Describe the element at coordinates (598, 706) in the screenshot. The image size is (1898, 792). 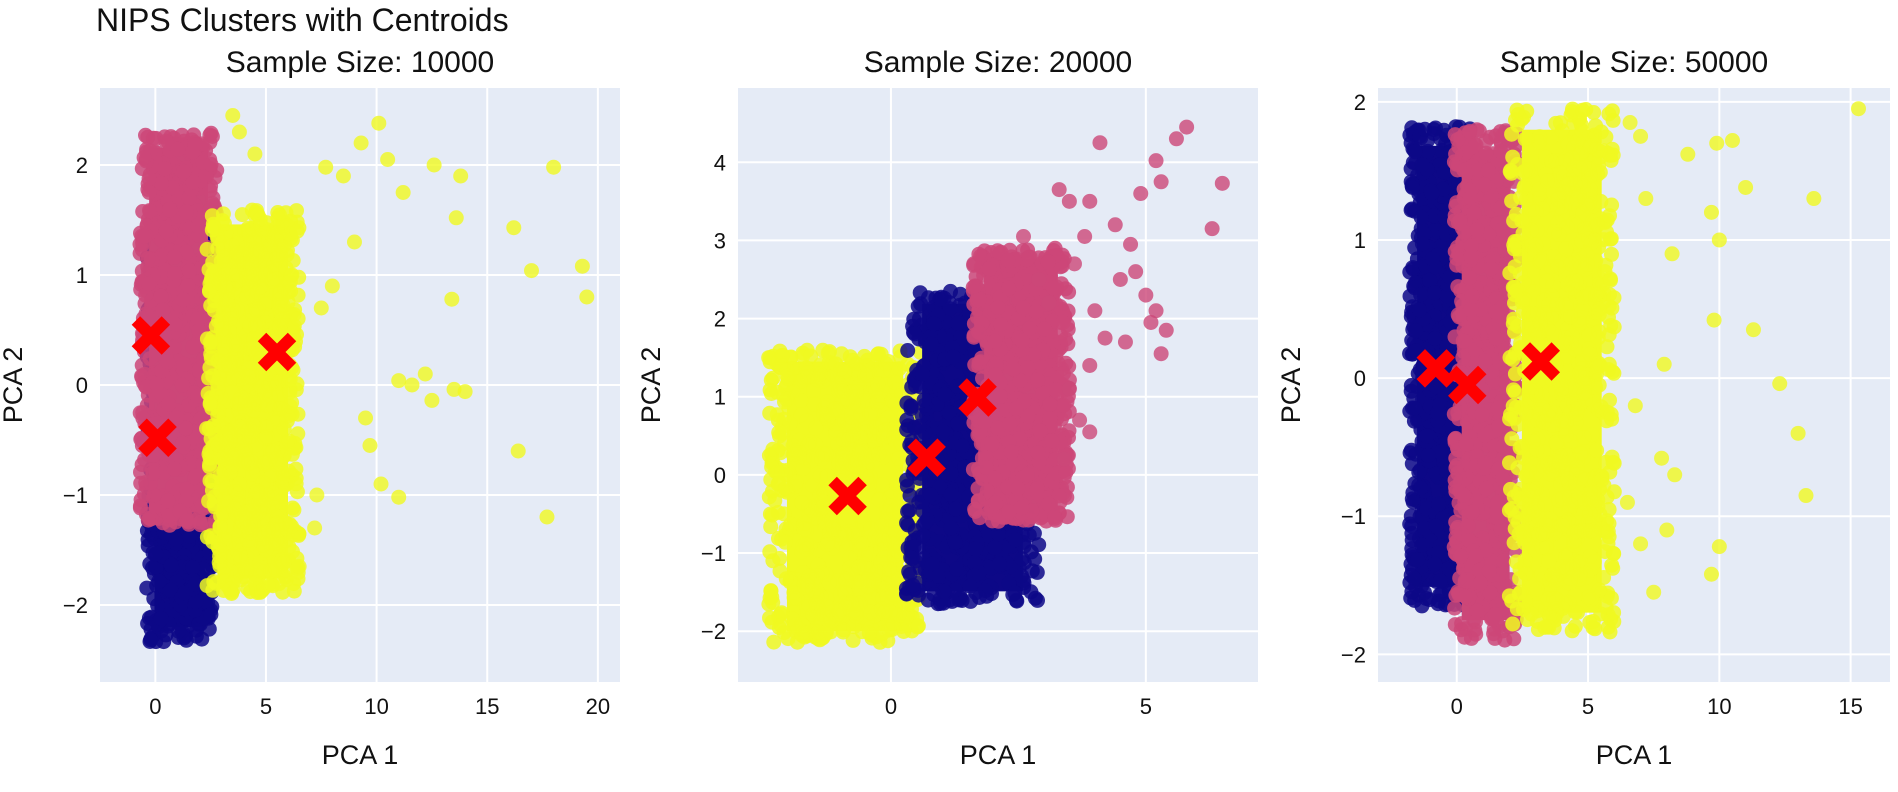
I see `x-tick-label: 20` at that location.